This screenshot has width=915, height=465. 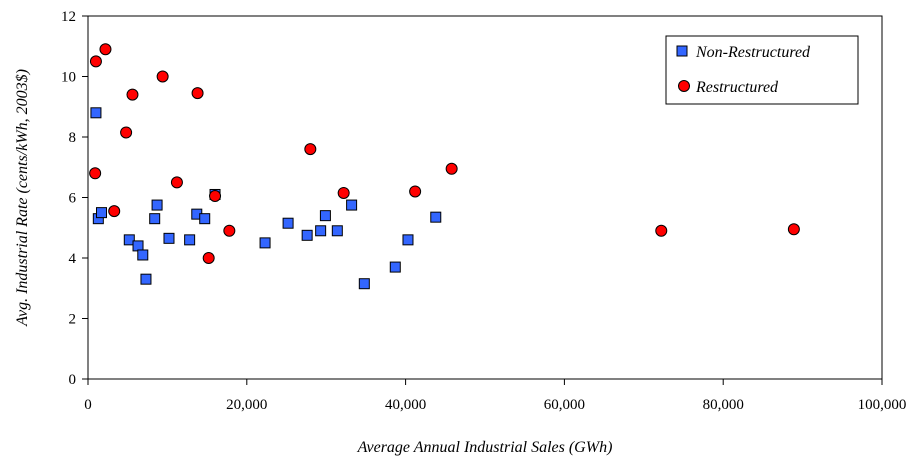 I want to click on y-tick-label: 0, so click(x=73, y=380).